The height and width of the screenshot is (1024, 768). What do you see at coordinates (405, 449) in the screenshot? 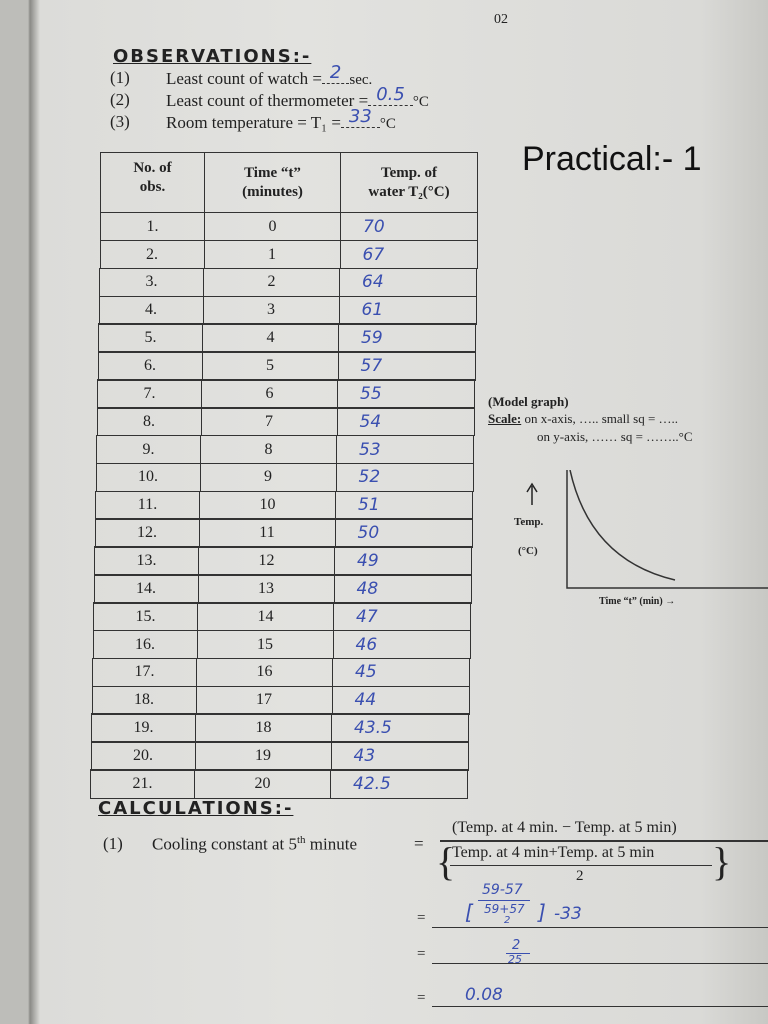
I see `temp-cell: 53` at bounding box center [405, 449].